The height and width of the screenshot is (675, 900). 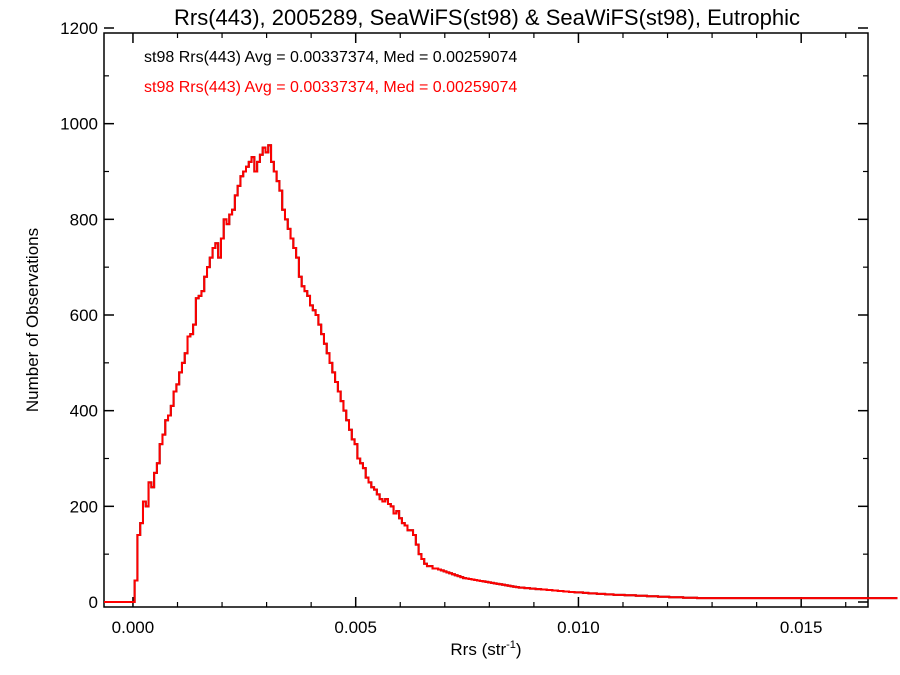 I want to click on y-tick-label: 1000, so click(x=79, y=124).